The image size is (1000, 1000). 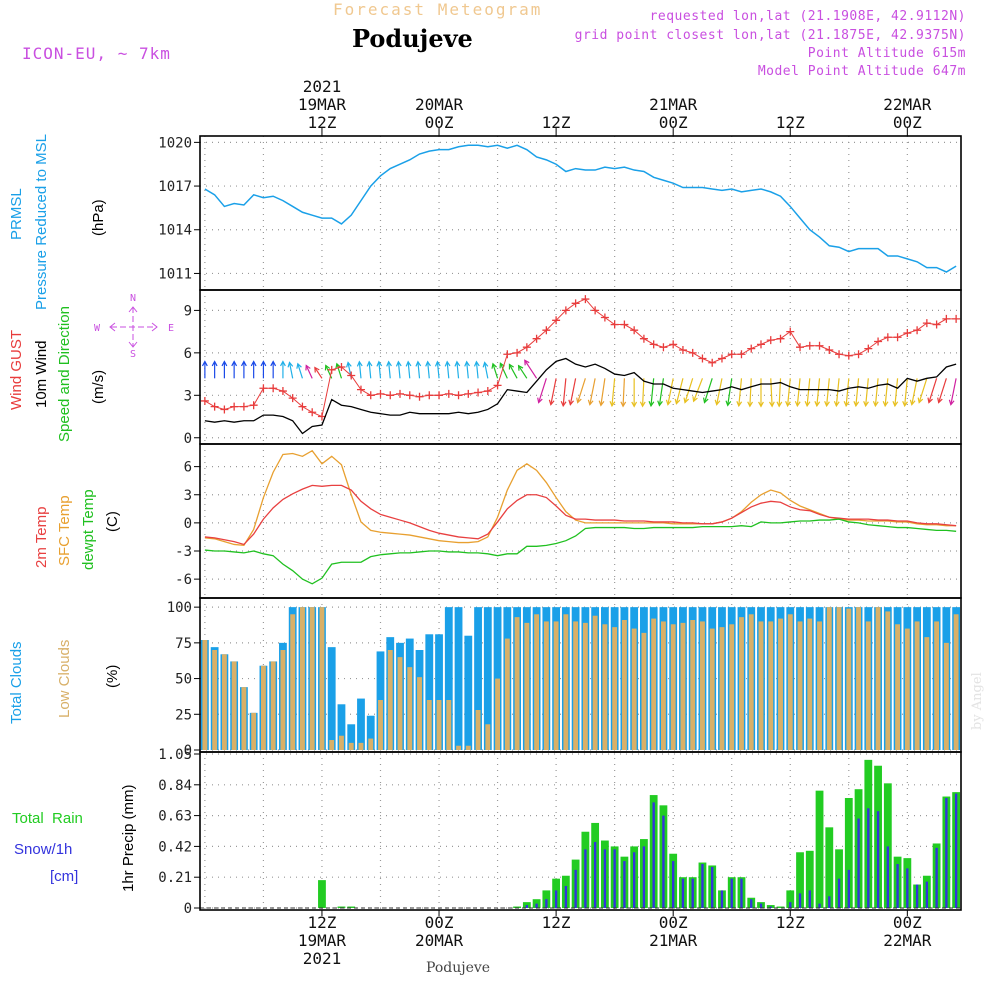 I want to click on snow-unit-label: [cm], so click(x=64, y=876).